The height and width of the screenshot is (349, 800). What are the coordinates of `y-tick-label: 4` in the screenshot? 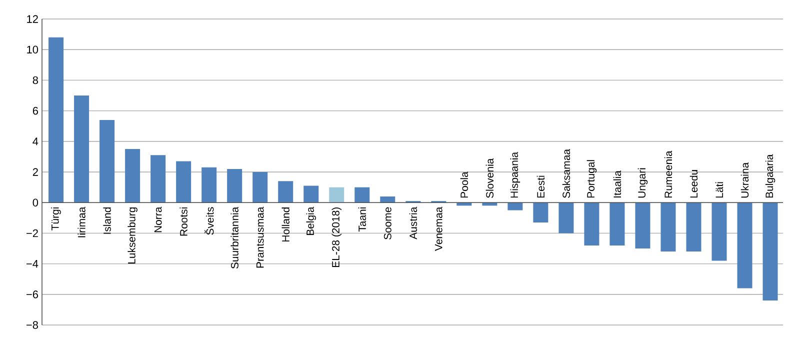 It's located at (35, 142).